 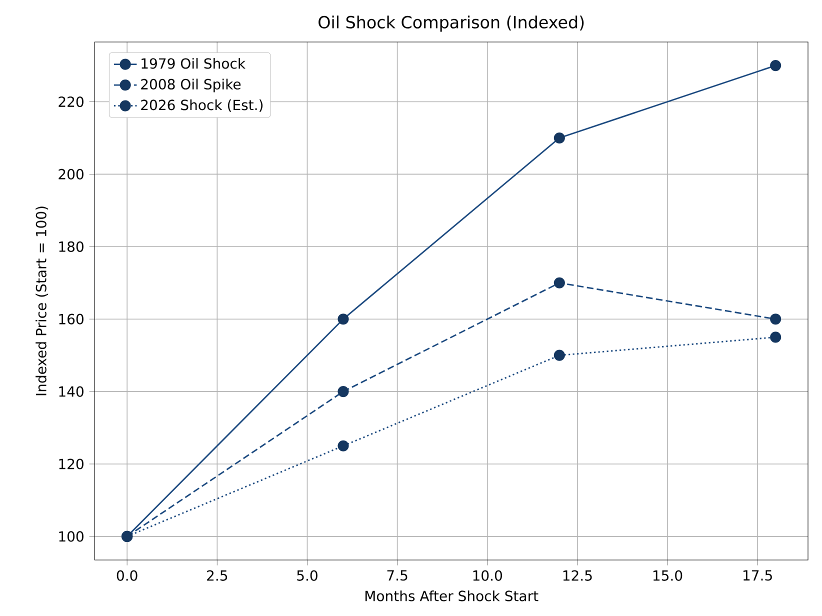 What do you see at coordinates (487, 575) in the screenshot?
I see `x-tick-label: 10.0` at bounding box center [487, 575].